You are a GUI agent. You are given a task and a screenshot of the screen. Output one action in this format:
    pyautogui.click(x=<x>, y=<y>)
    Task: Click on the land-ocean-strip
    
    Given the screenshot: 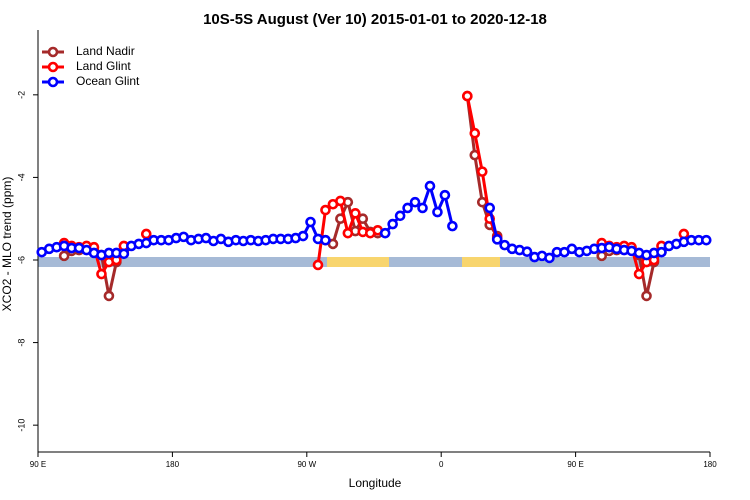 What is the action you would take?
    pyautogui.click(x=374, y=262)
    